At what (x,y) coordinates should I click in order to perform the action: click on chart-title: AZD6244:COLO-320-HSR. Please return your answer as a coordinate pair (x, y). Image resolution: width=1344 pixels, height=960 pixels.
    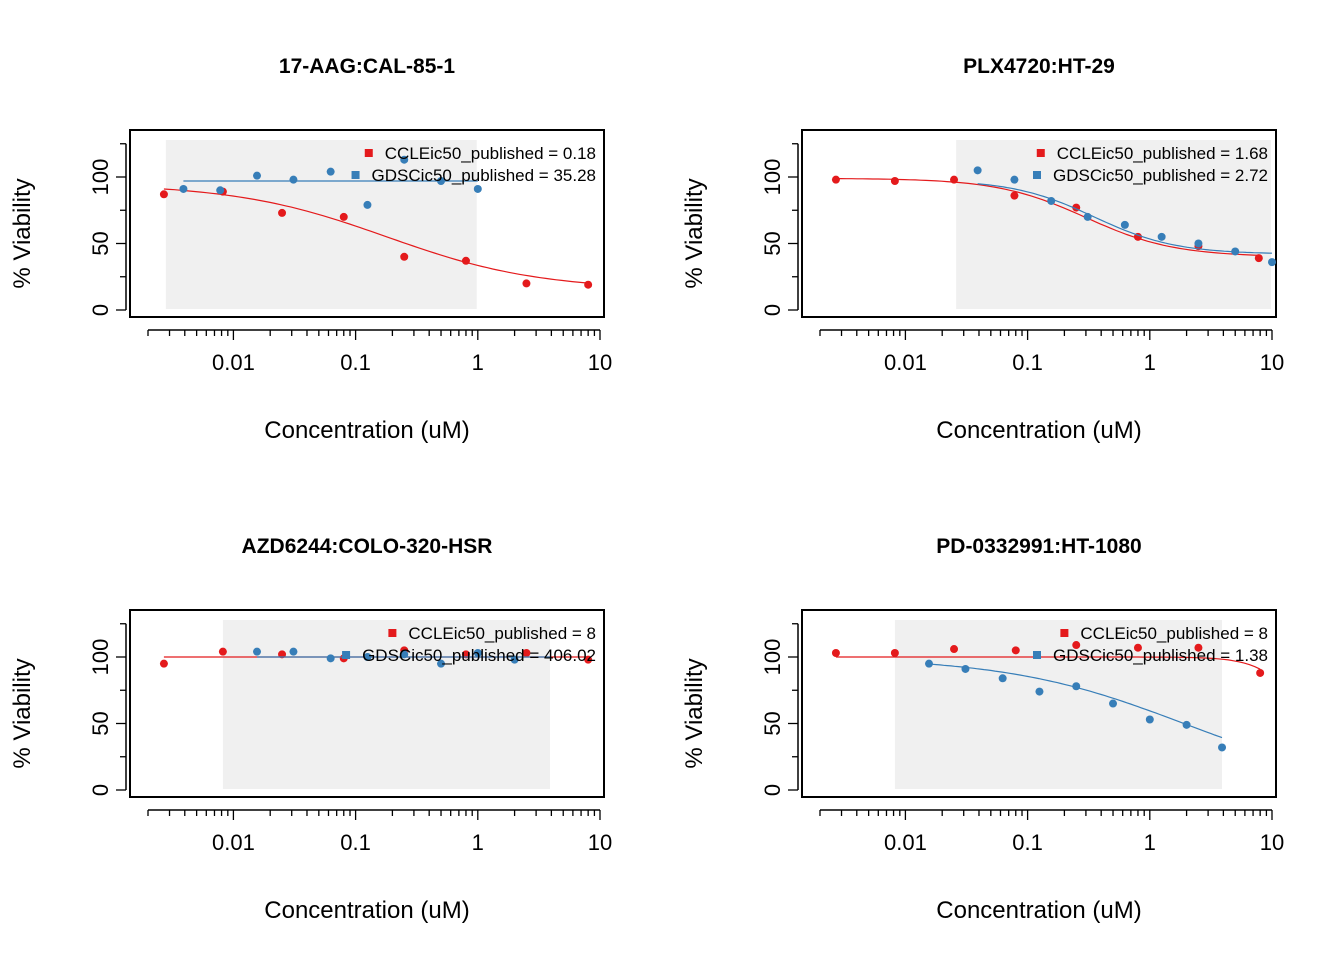
    Looking at the image, I should click on (367, 546).